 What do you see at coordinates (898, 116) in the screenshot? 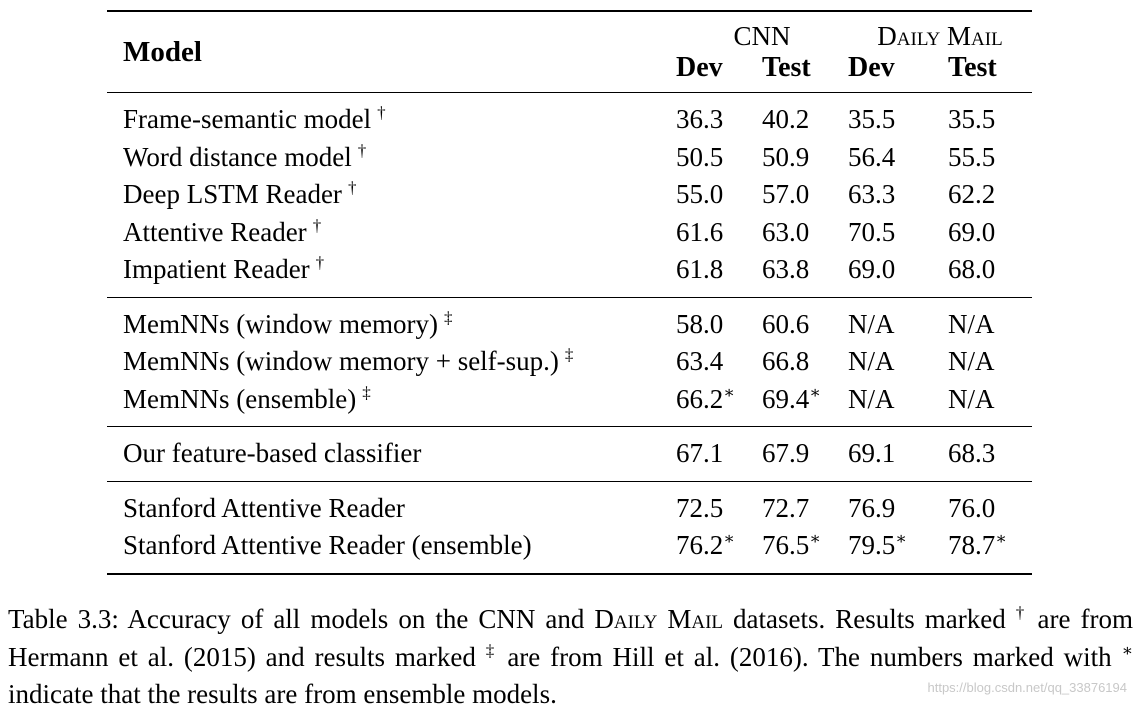
I see `dm-dev-value-cell: 35.5` at bounding box center [898, 116].